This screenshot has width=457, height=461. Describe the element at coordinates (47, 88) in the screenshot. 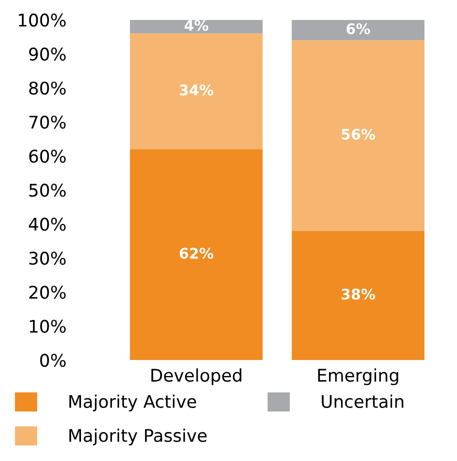

I see `y-tick-label: 80%` at that location.